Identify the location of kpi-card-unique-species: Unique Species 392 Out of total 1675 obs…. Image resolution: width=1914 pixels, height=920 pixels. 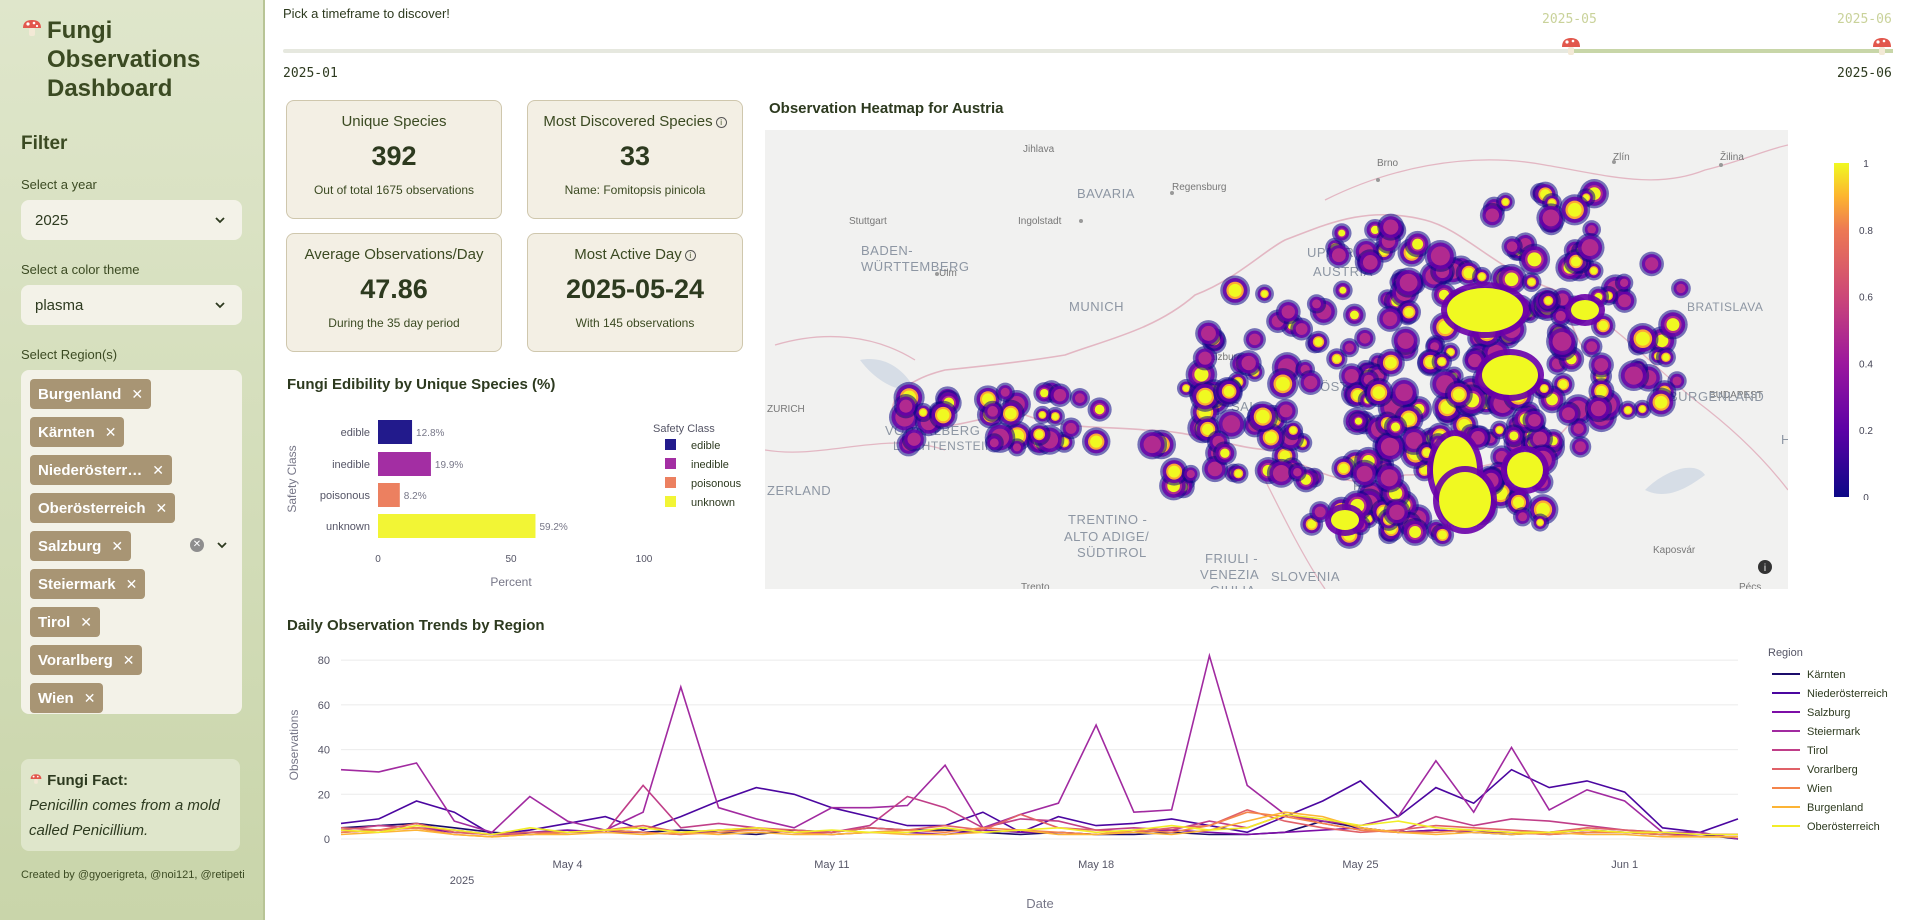
(394, 159).